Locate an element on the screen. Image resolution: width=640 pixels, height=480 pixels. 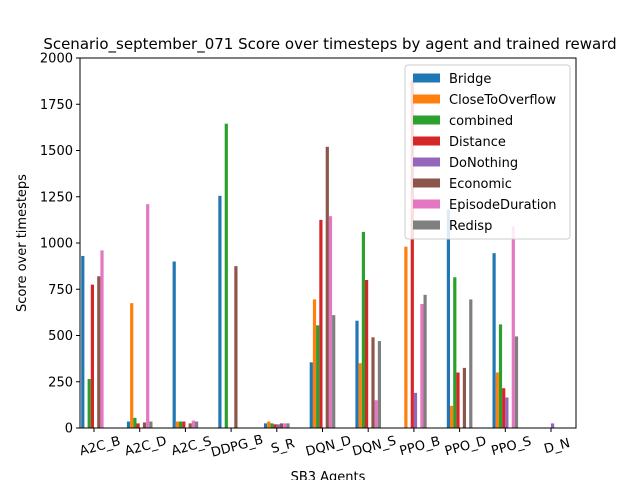
bar-a2c-d-episodeduration is located at coordinates (148, 316).